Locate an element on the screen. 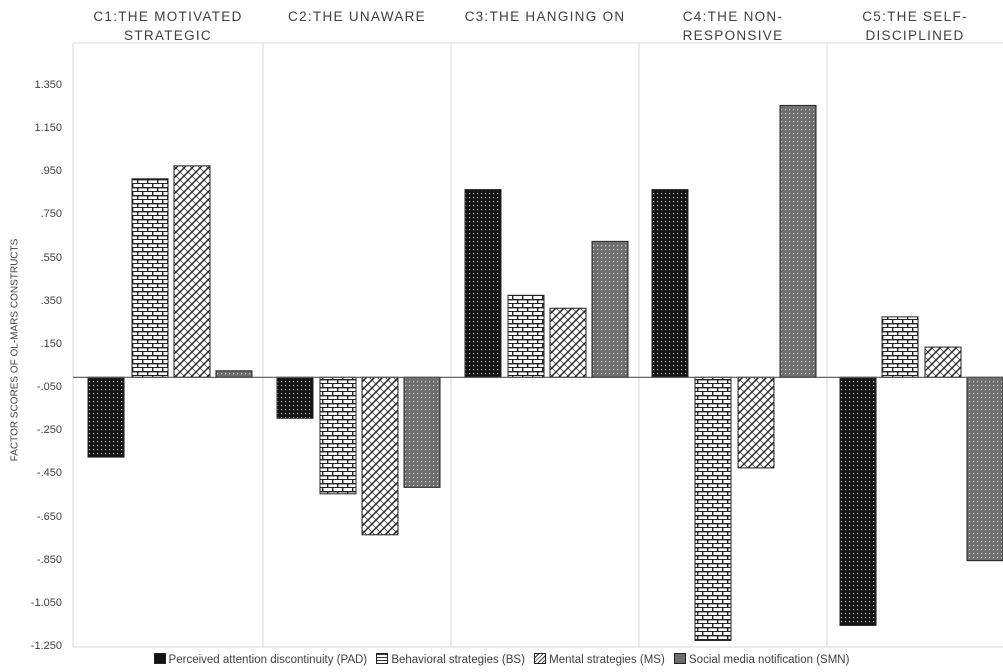 The image size is (1003, 672). bar-pad-c1 is located at coordinates (106, 417).